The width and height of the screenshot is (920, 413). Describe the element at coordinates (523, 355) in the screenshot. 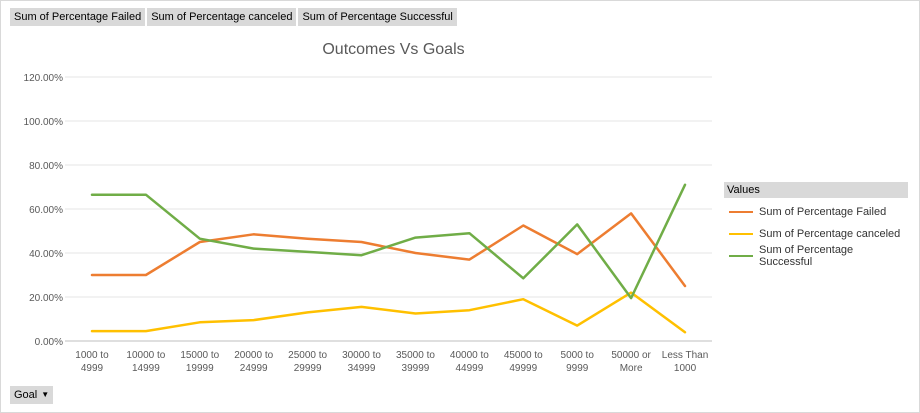

I see `x-tick-label: 45000 to` at that location.